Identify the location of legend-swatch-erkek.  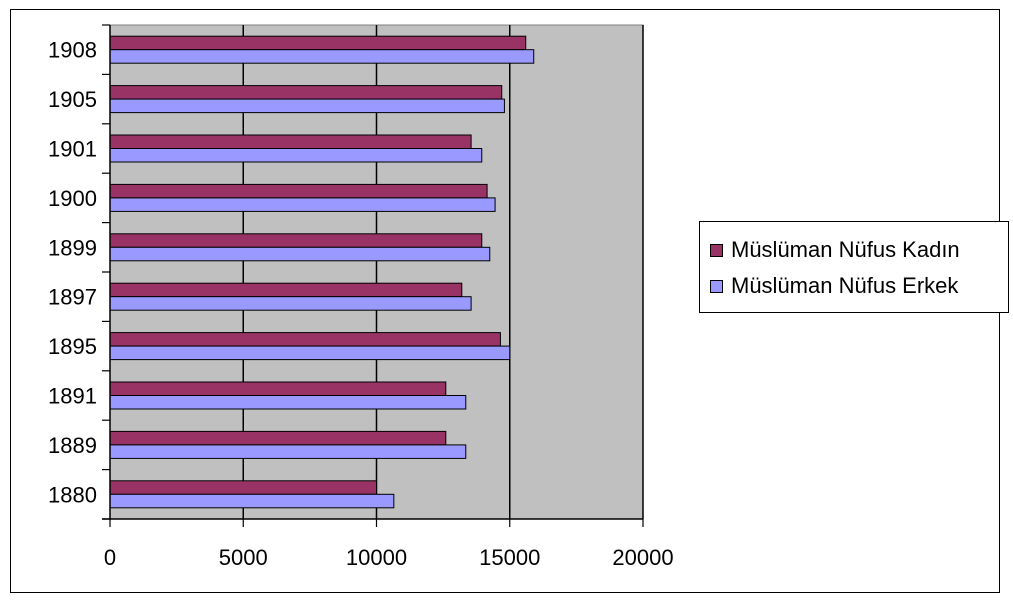
(716, 286).